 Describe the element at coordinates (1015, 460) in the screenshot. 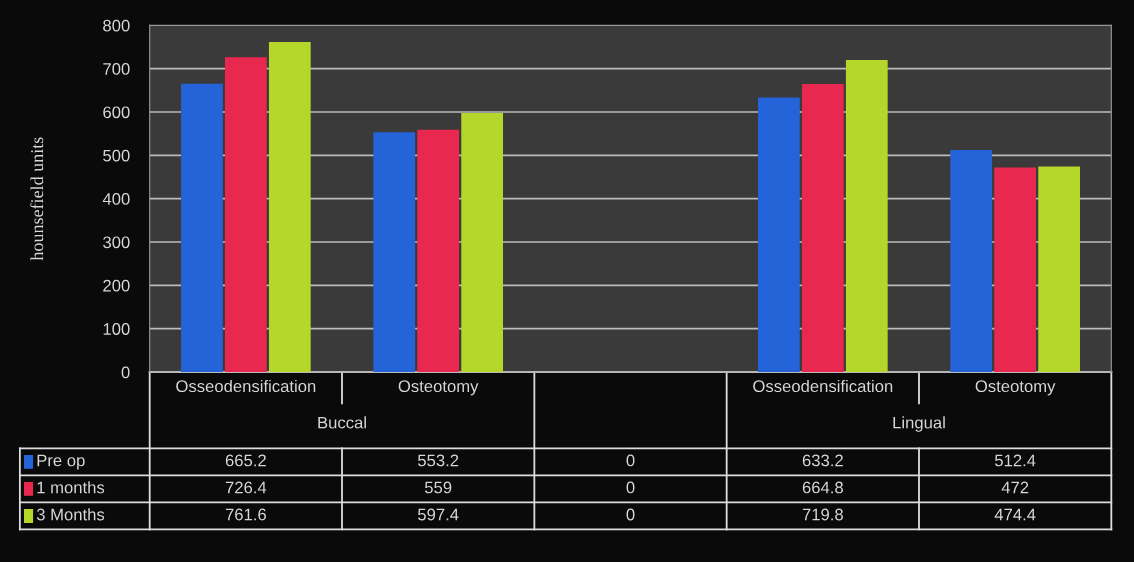

I see `data-label: 512.4` at that location.